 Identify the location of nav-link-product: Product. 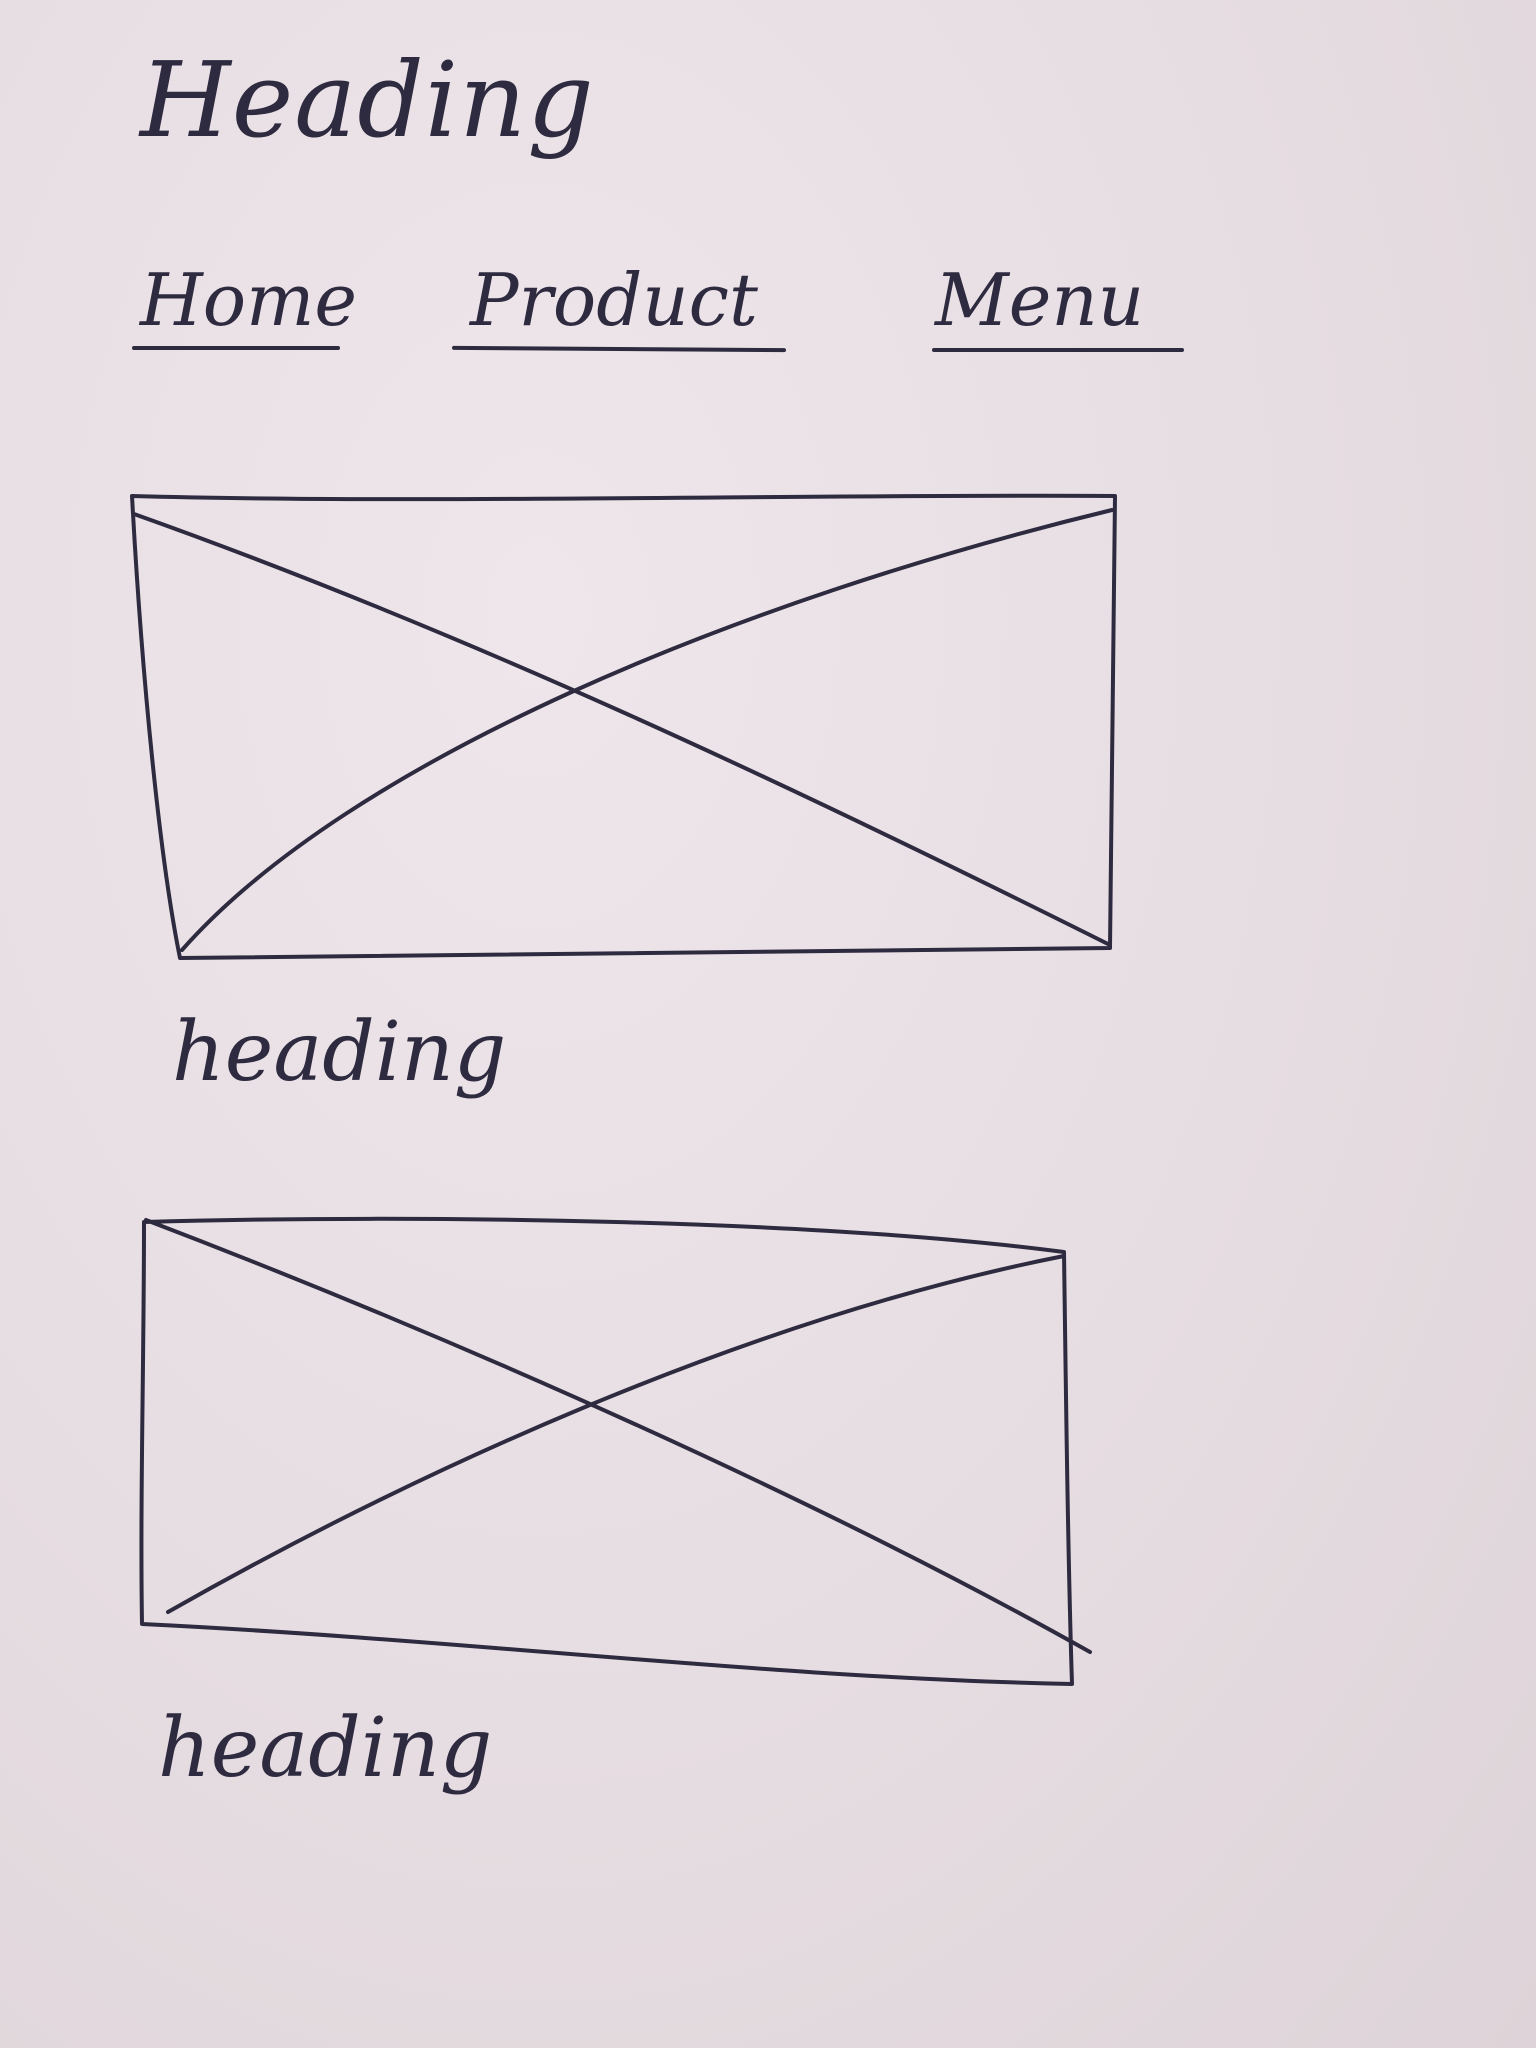
(614, 300).